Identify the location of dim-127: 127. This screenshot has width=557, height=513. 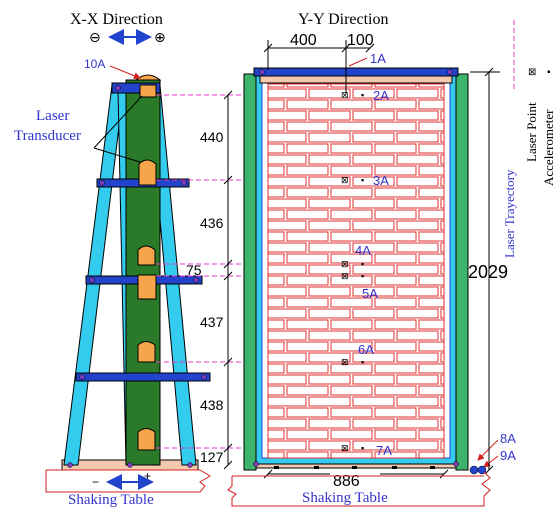
(212, 457).